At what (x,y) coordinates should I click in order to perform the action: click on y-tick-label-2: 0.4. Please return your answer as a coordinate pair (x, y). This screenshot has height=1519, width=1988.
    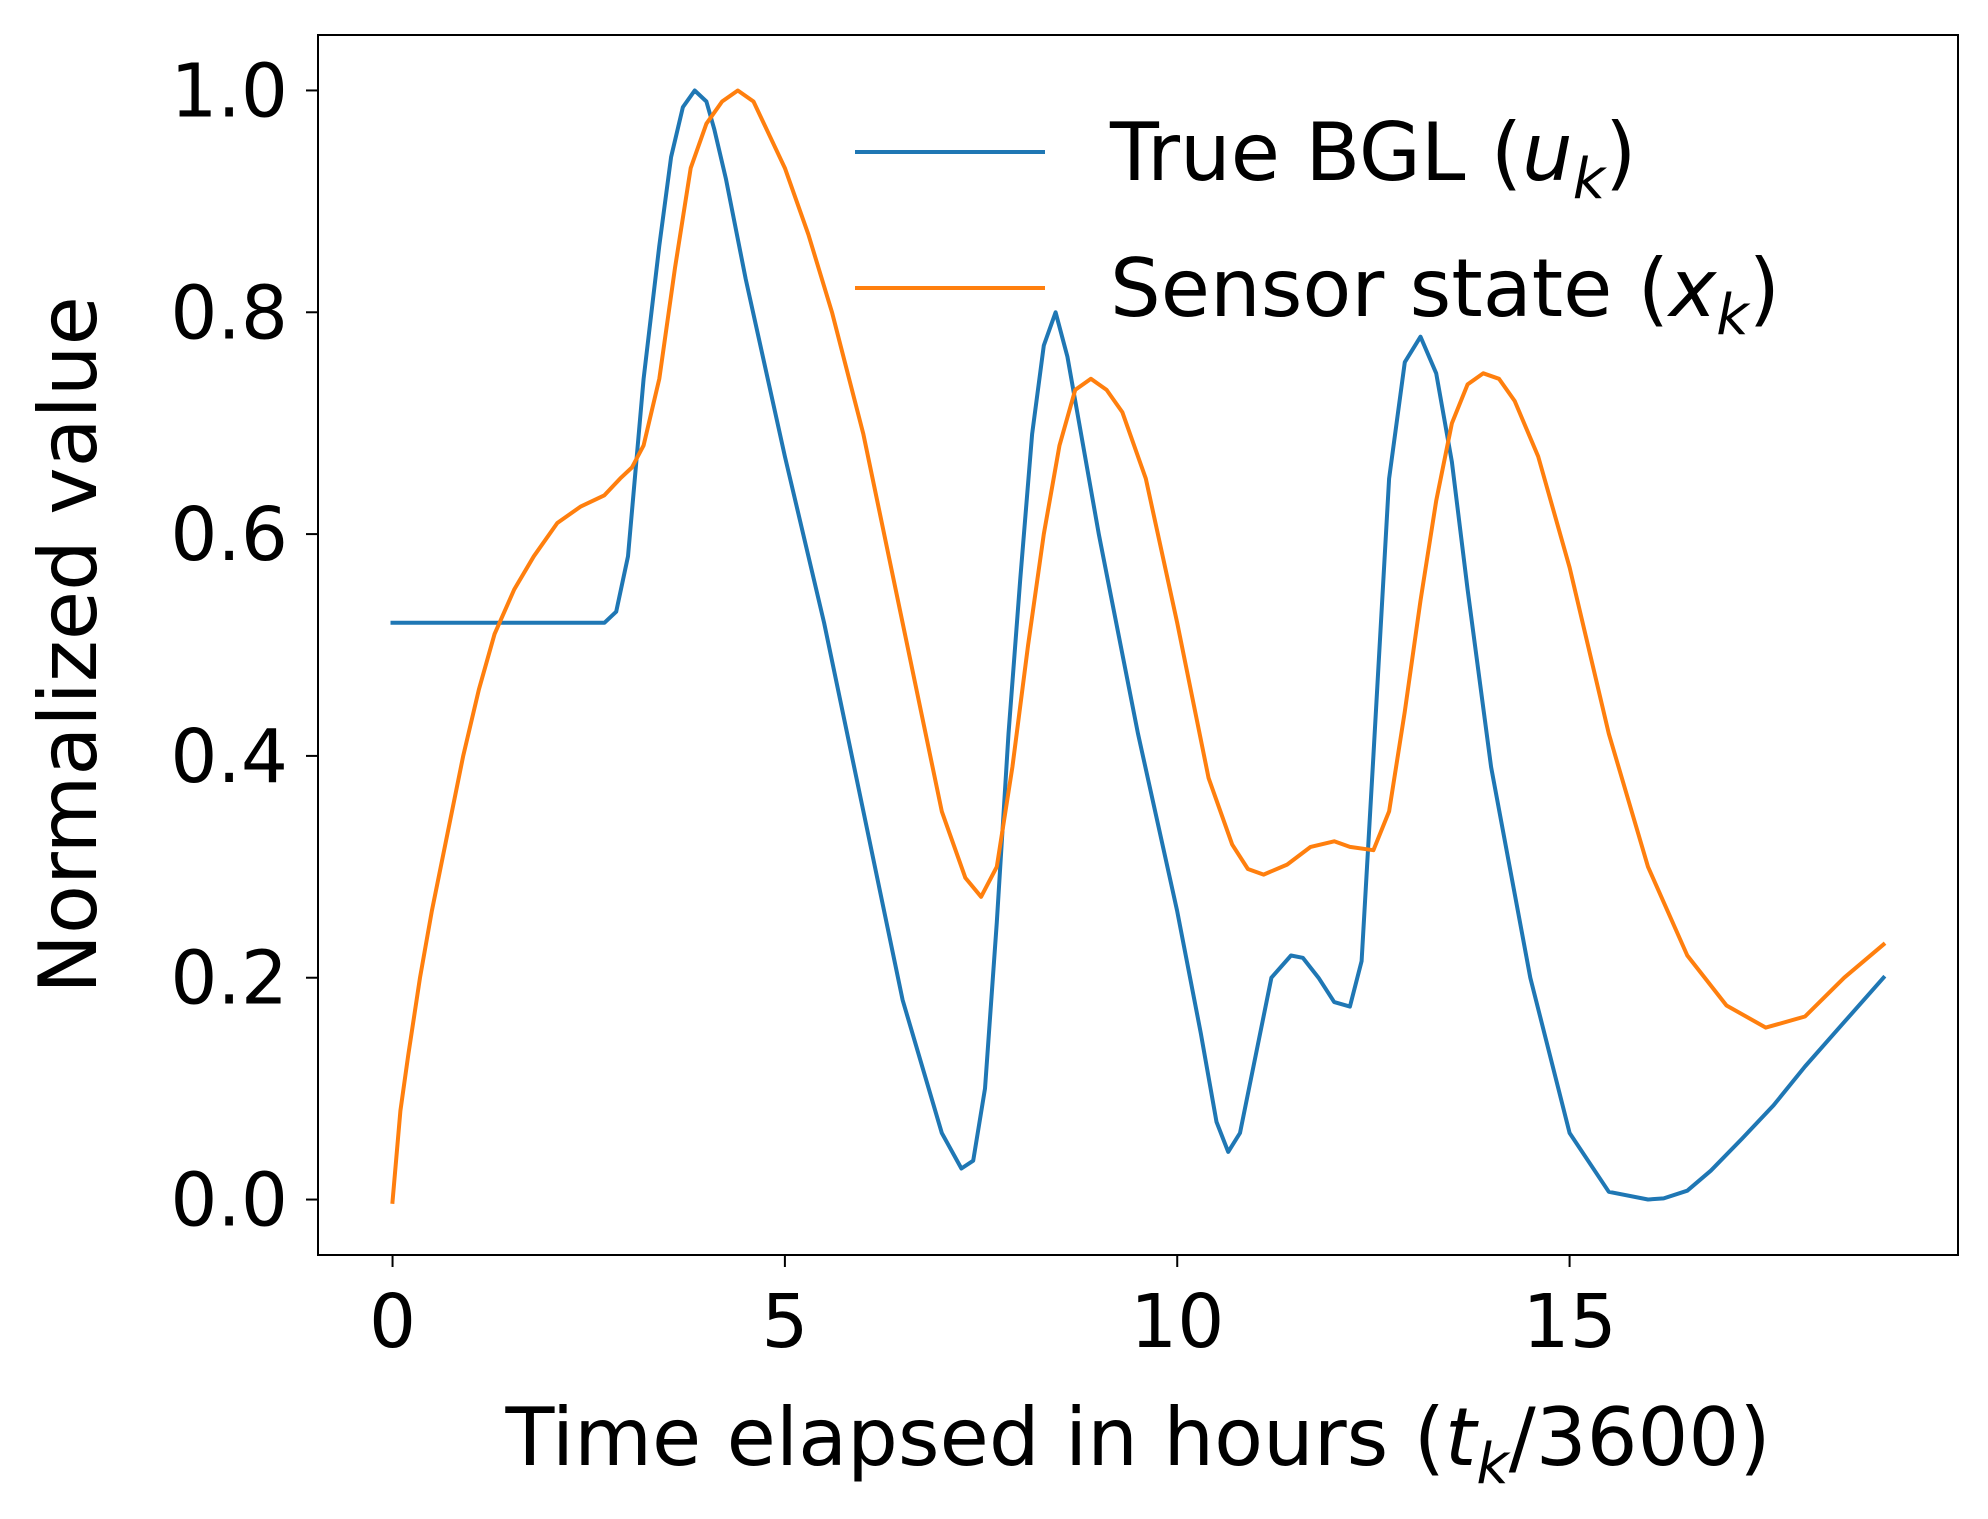
    Looking at the image, I should click on (229, 757).